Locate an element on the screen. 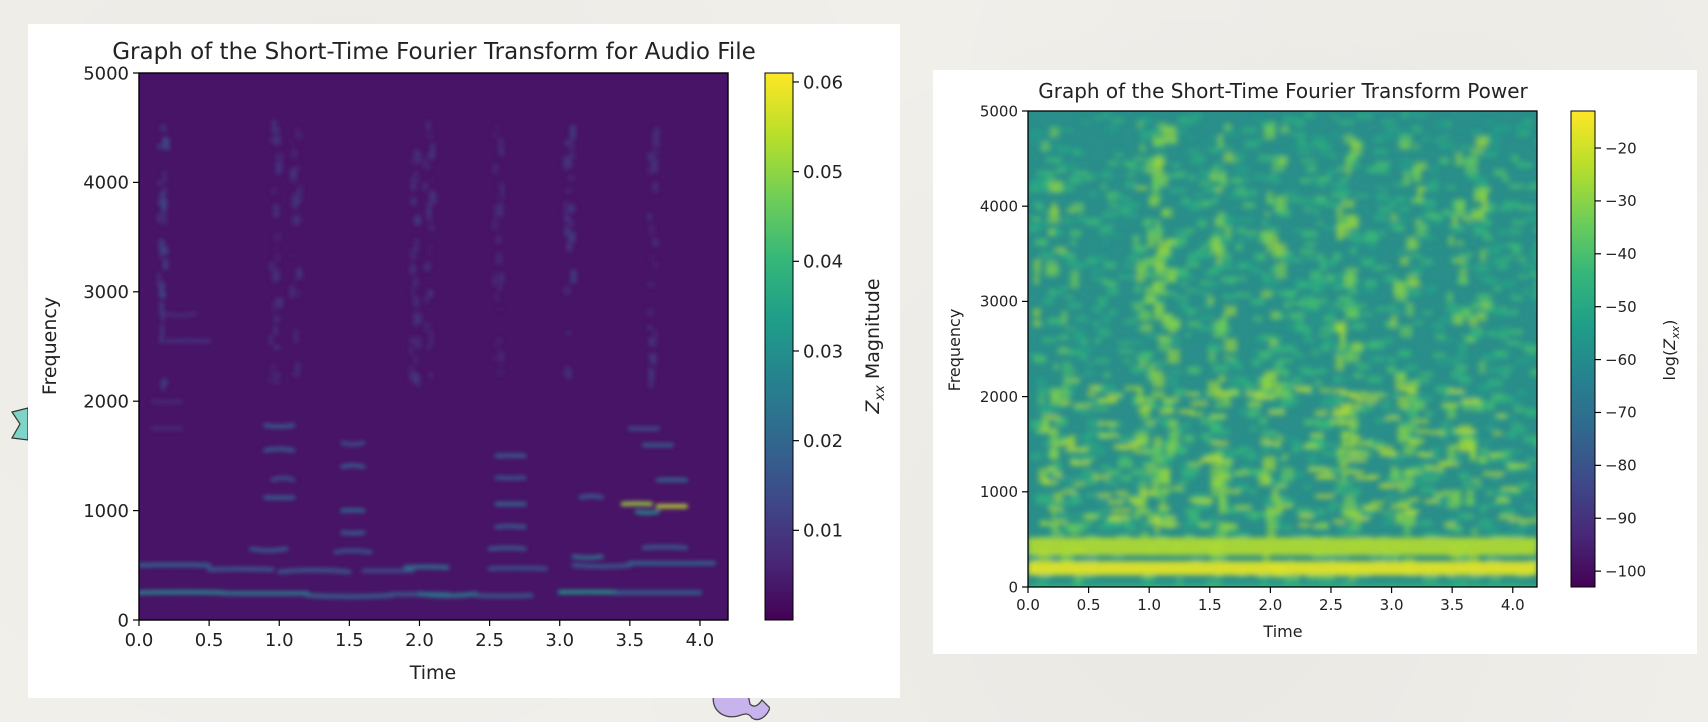 Image resolution: width=1708 pixels, height=722 pixels. colorbar-label: log(Zxx) is located at coordinates (1671, 350).